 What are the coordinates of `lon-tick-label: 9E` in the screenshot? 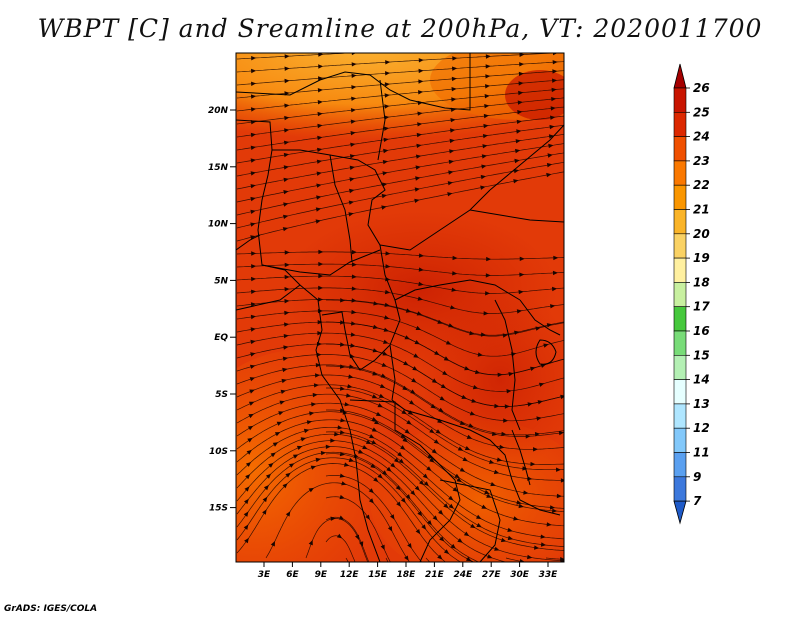 It's located at (321, 575).